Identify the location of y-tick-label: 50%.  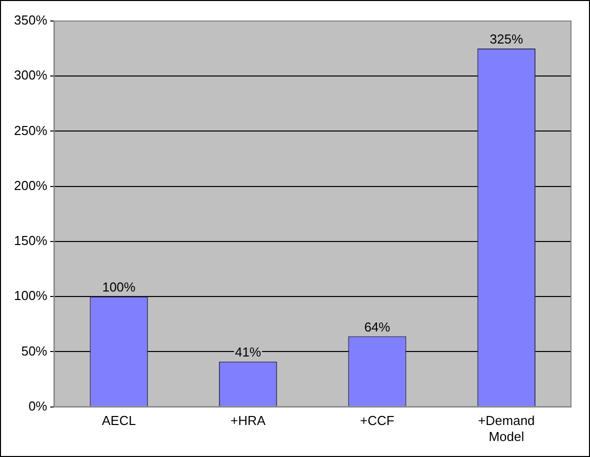
(34, 350).